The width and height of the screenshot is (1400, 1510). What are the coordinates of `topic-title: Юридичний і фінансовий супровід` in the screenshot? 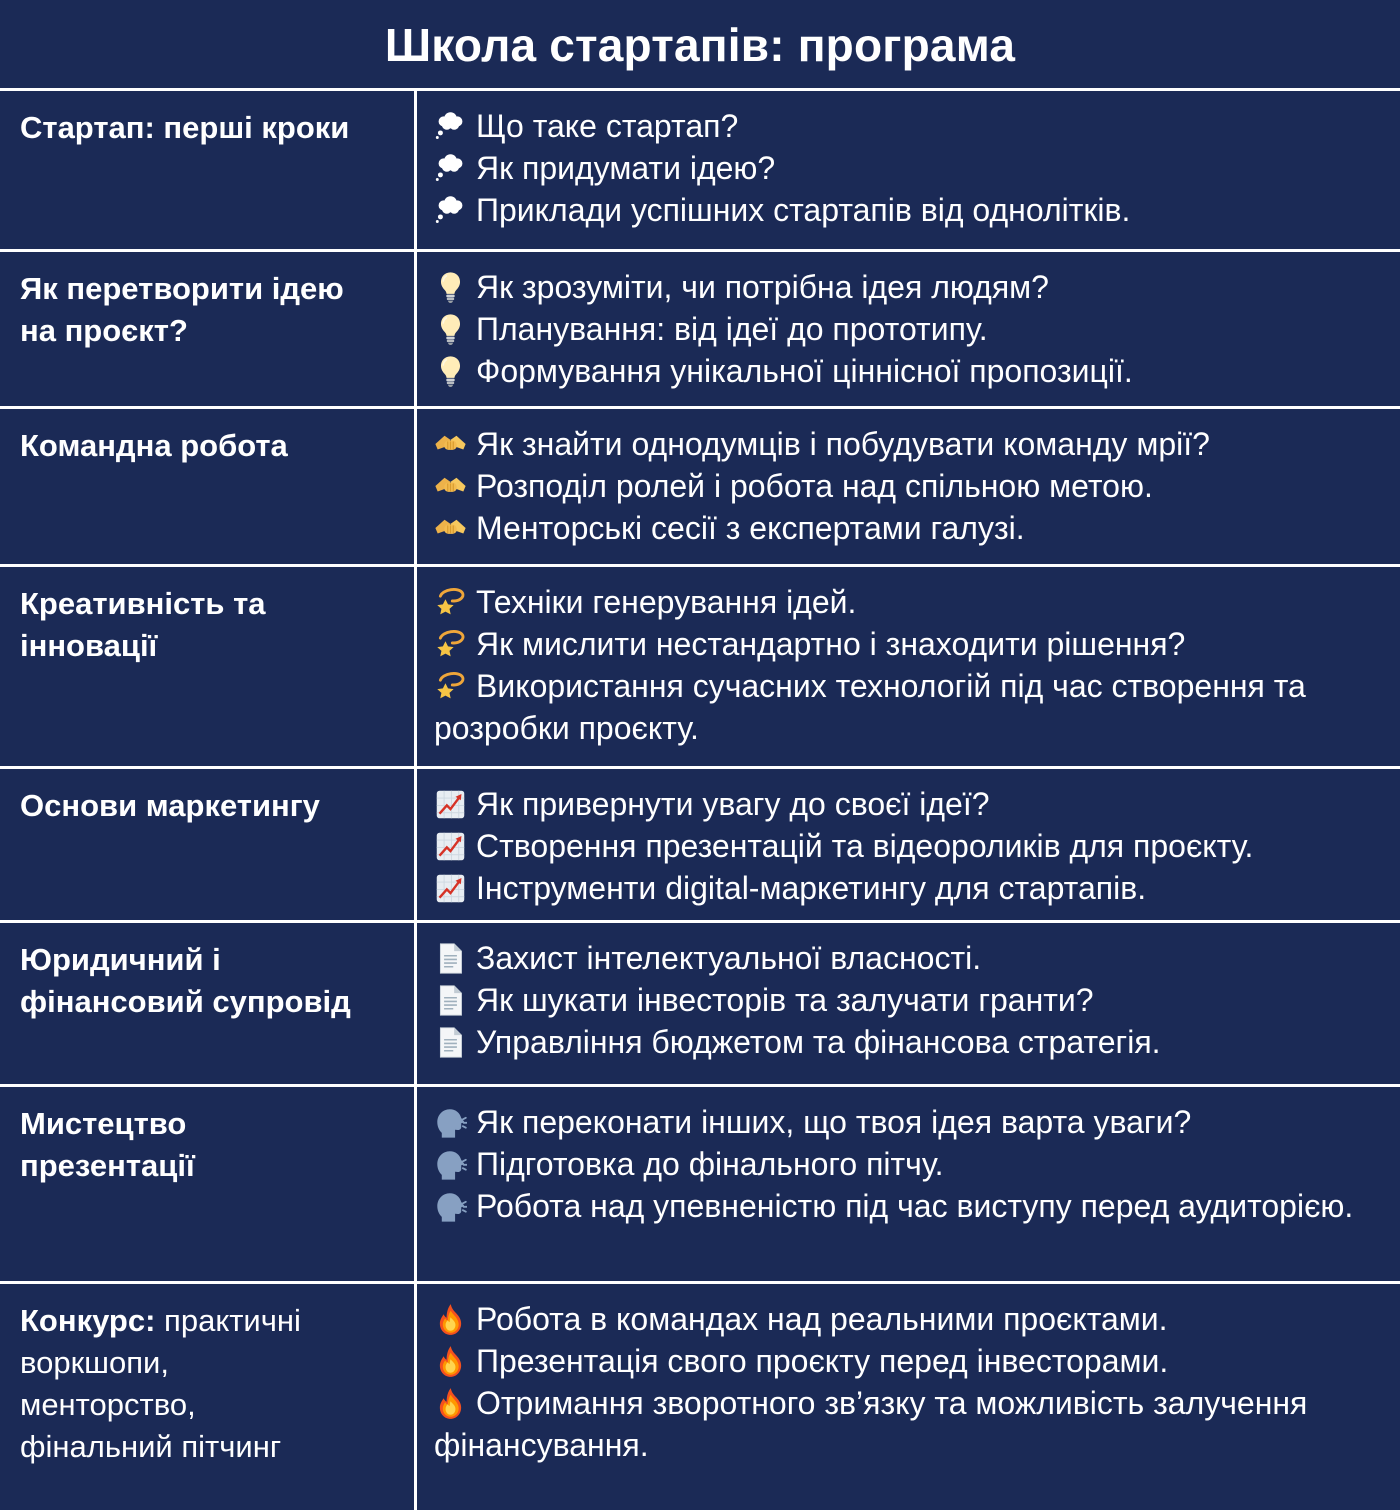 It's located at (185, 980).